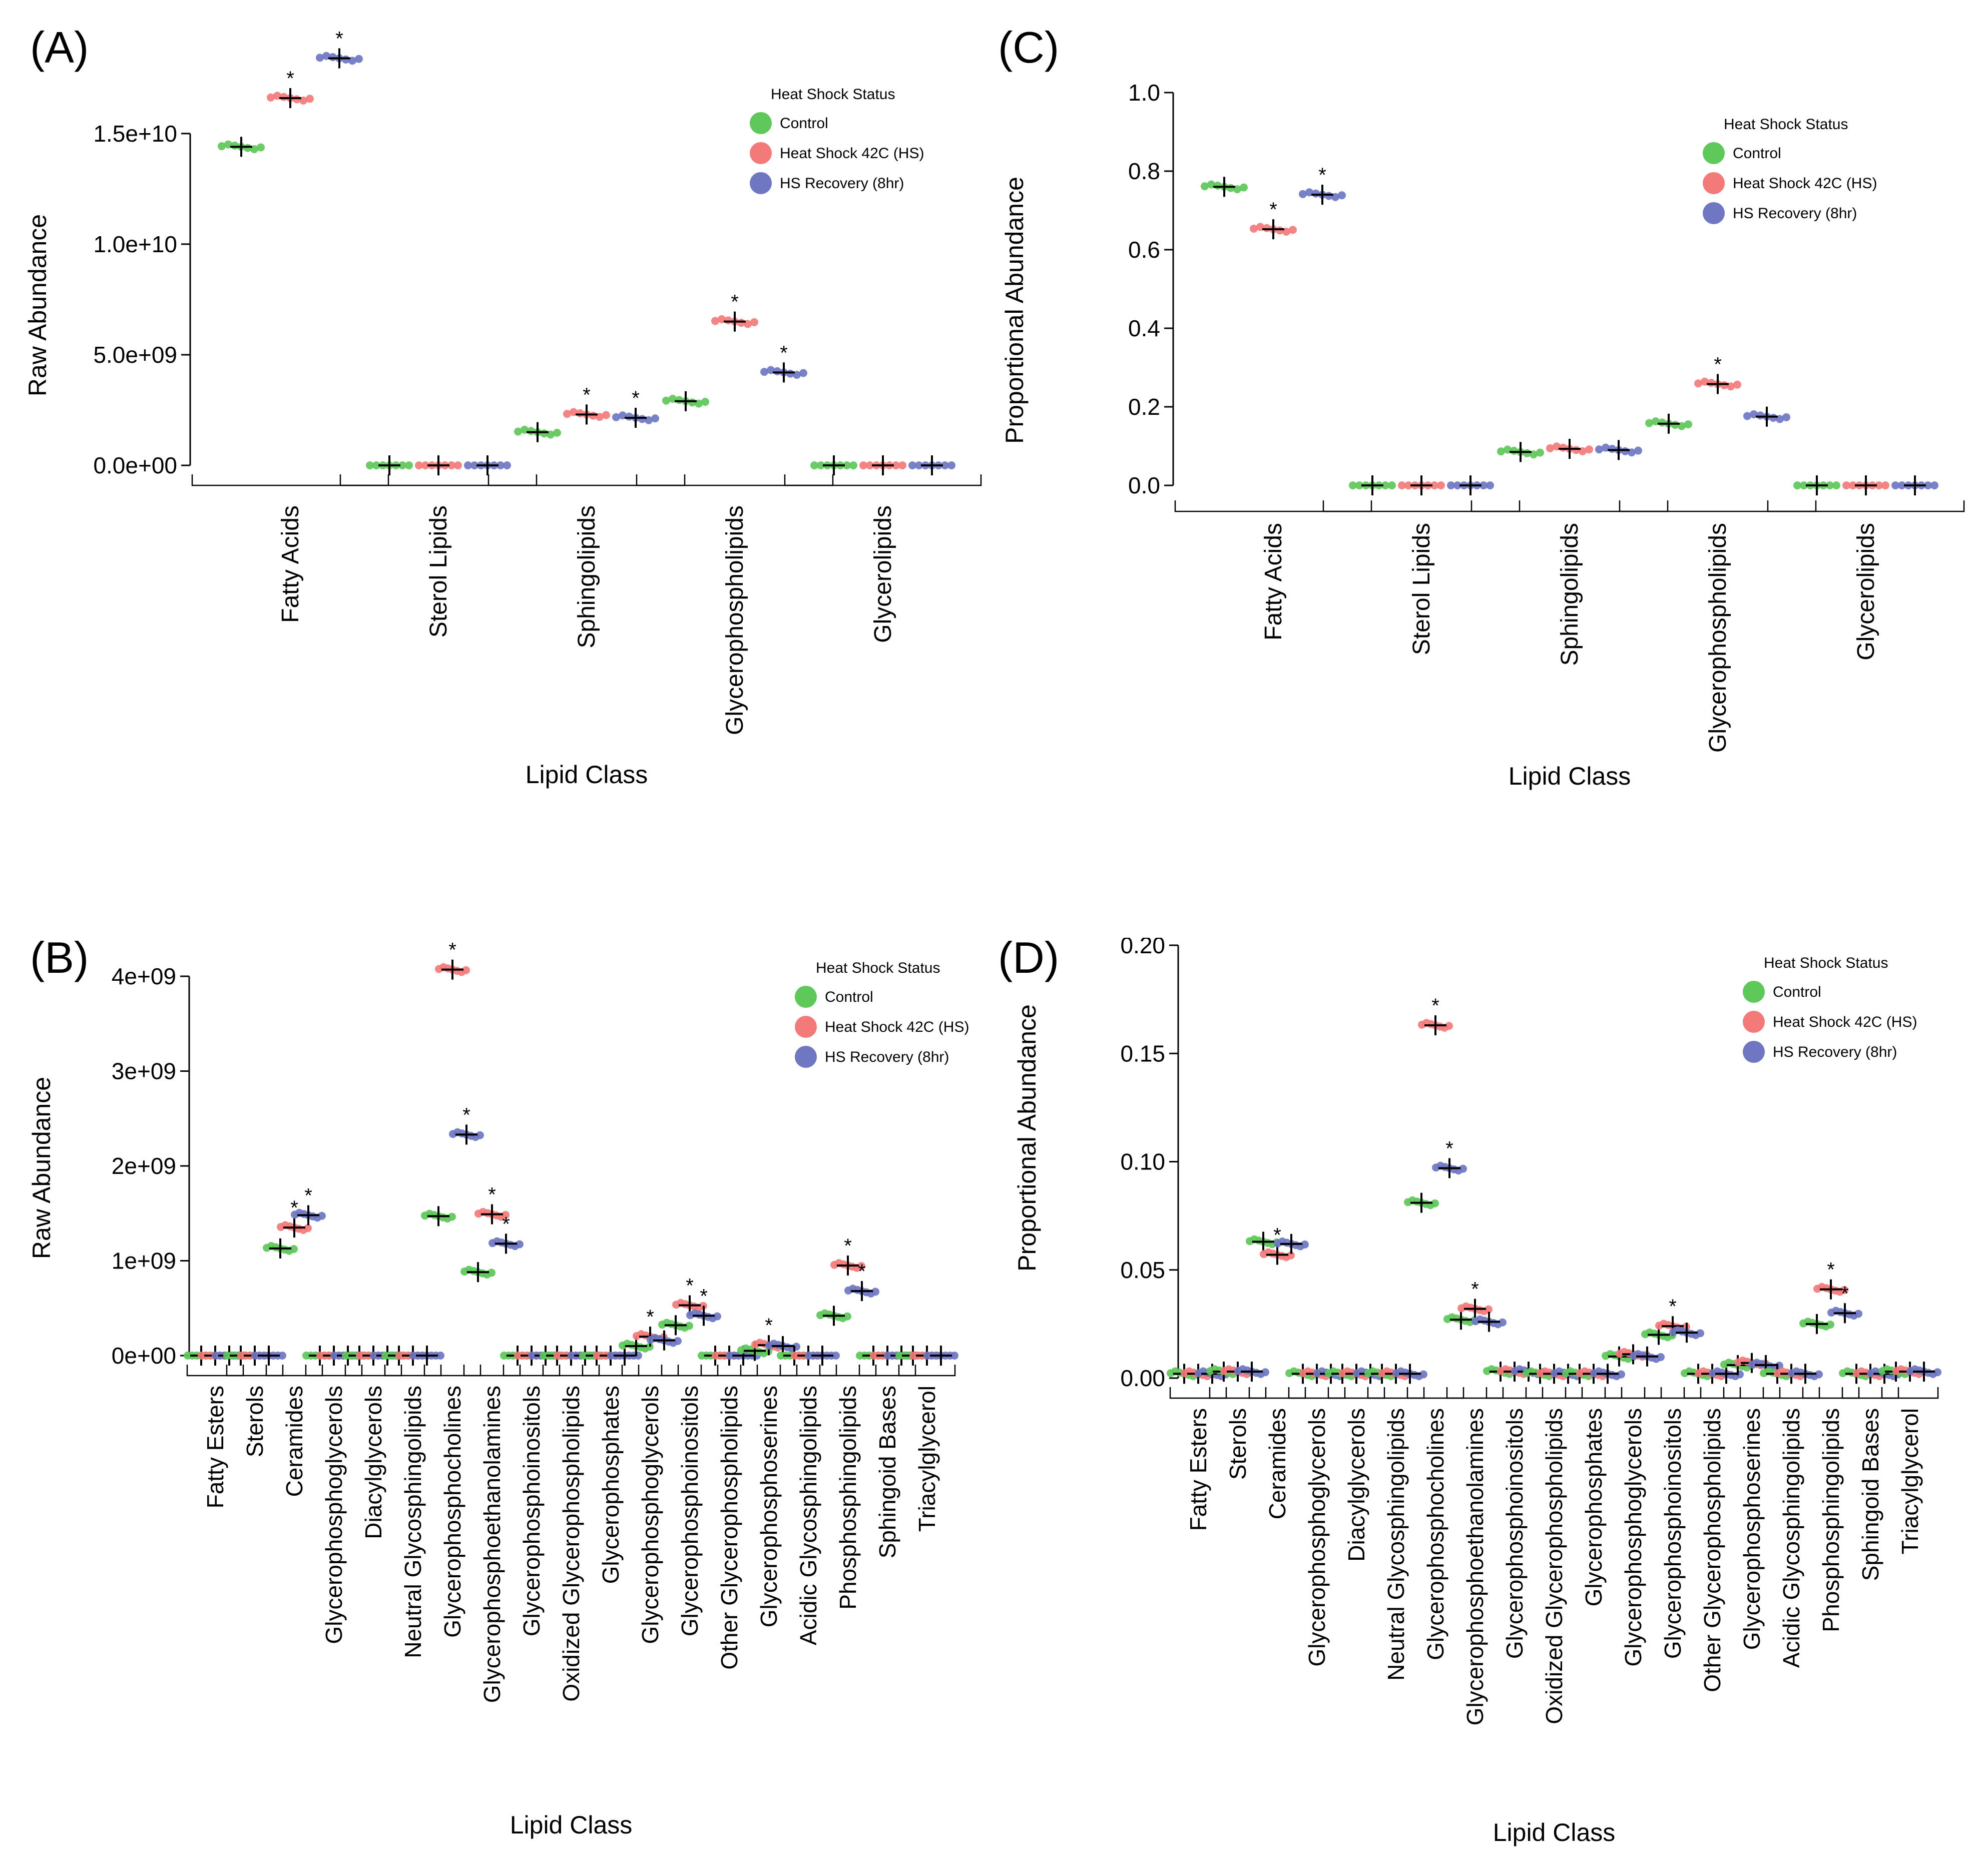 The image size is (1976, 1876). Describe the element at coordinates (1356, 1485) in the screenshot. I see `category-label-diacylglycerols: Diacylglycerols` at that location.